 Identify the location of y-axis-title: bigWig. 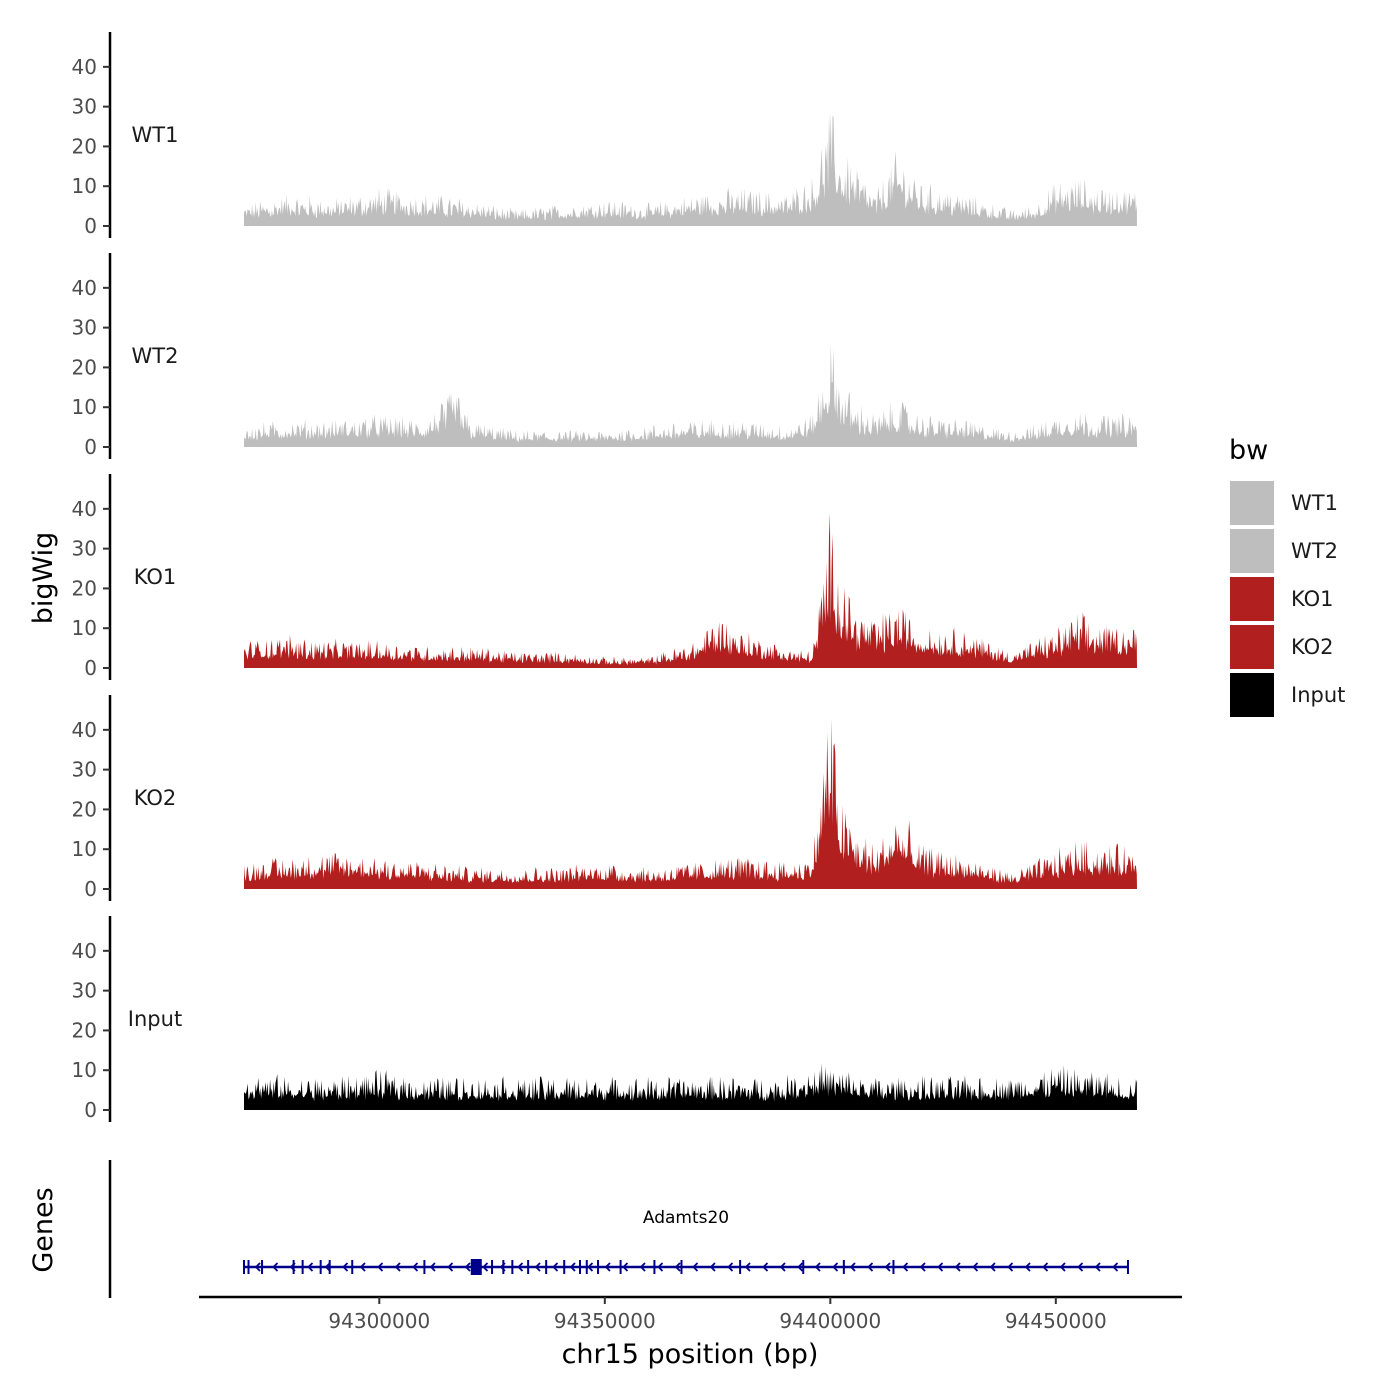
(43, 578).